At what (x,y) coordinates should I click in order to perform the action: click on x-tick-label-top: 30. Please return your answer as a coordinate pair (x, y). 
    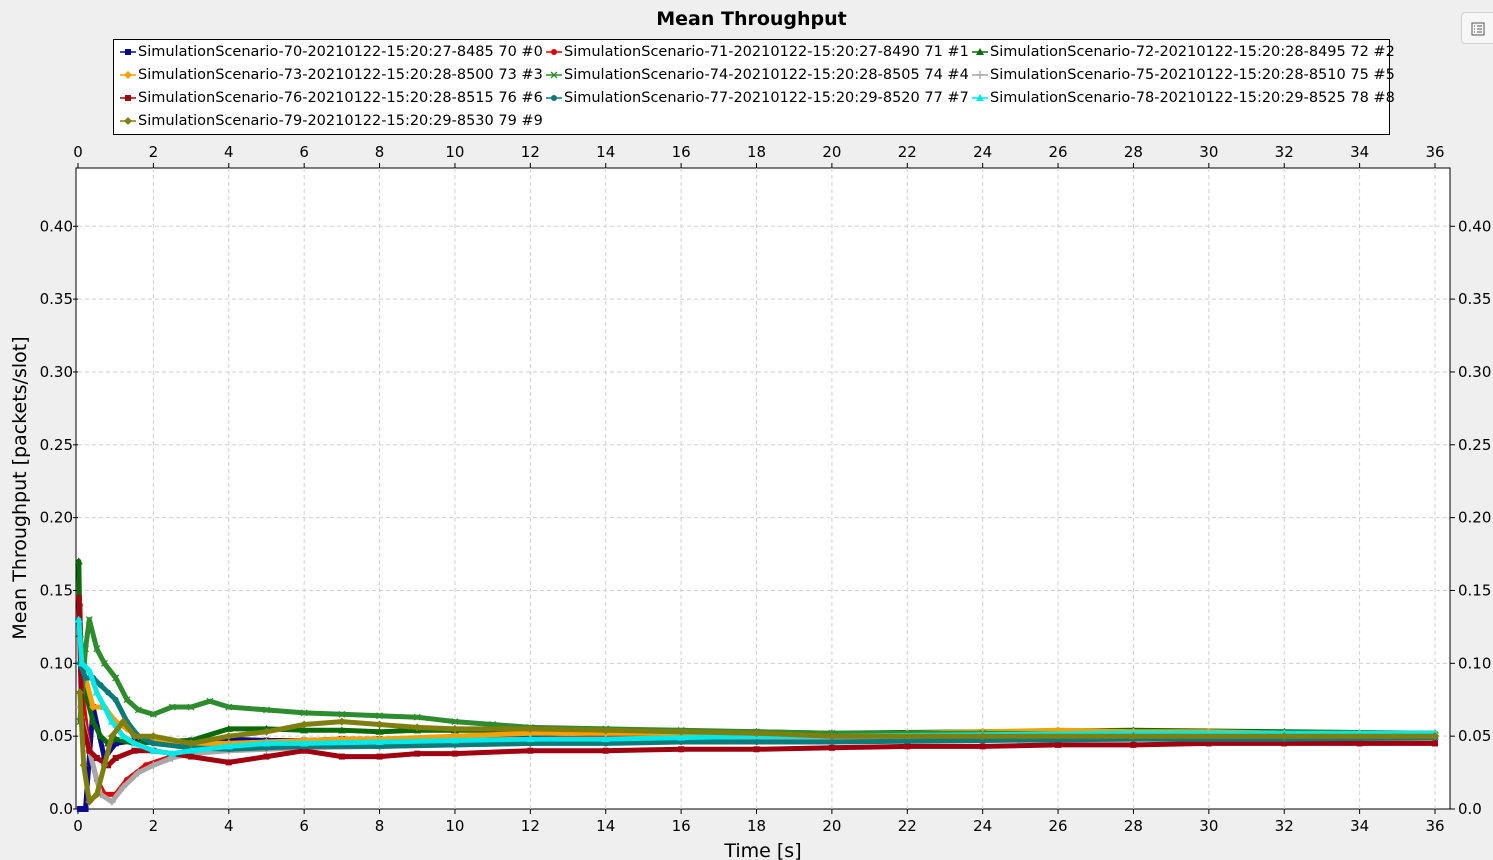
    Looking at the image, I should click on (1208, 152).